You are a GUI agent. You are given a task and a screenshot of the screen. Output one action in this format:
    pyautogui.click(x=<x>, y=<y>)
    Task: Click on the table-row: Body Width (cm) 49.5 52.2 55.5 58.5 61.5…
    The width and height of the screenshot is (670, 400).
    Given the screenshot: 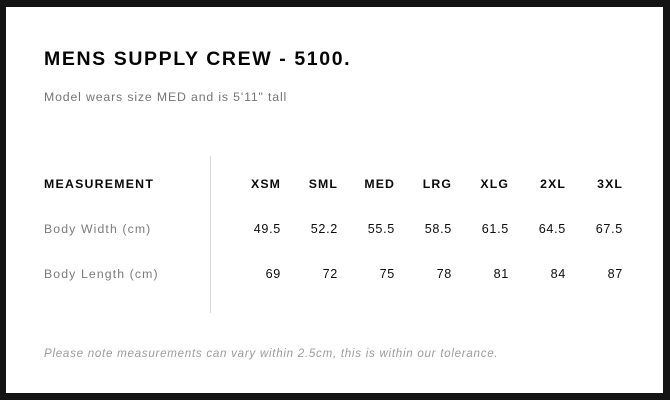 What is the action you would take?
    pyautogui.click(x=334, y=229)
    